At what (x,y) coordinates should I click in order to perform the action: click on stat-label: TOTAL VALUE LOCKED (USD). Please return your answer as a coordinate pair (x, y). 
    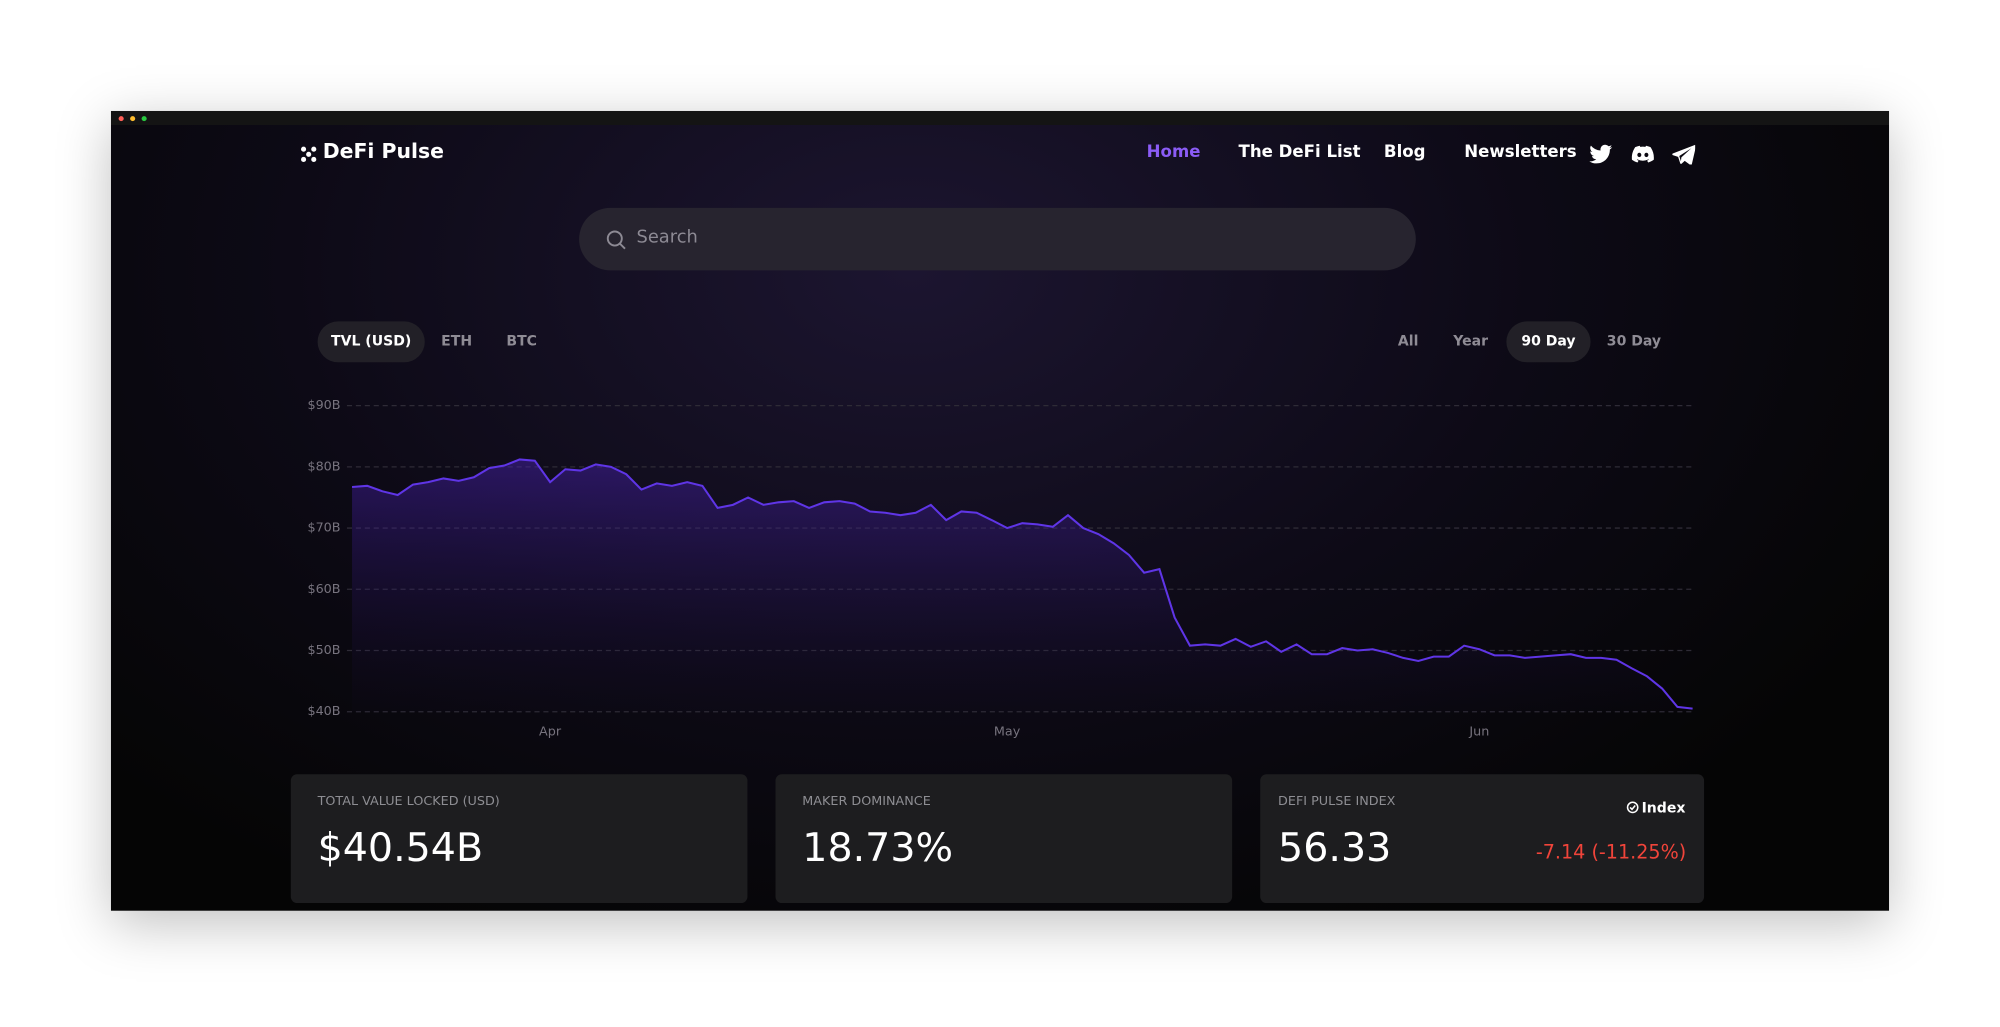
    Looking at the image, I should click on (408, 801).